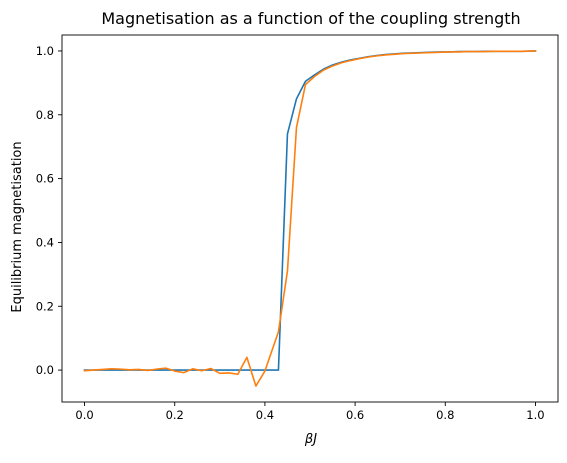 Image resolution: width=567 pixels, height=463 pixels. I want to click on y-tick-label: 1.0, so click(45, 51).